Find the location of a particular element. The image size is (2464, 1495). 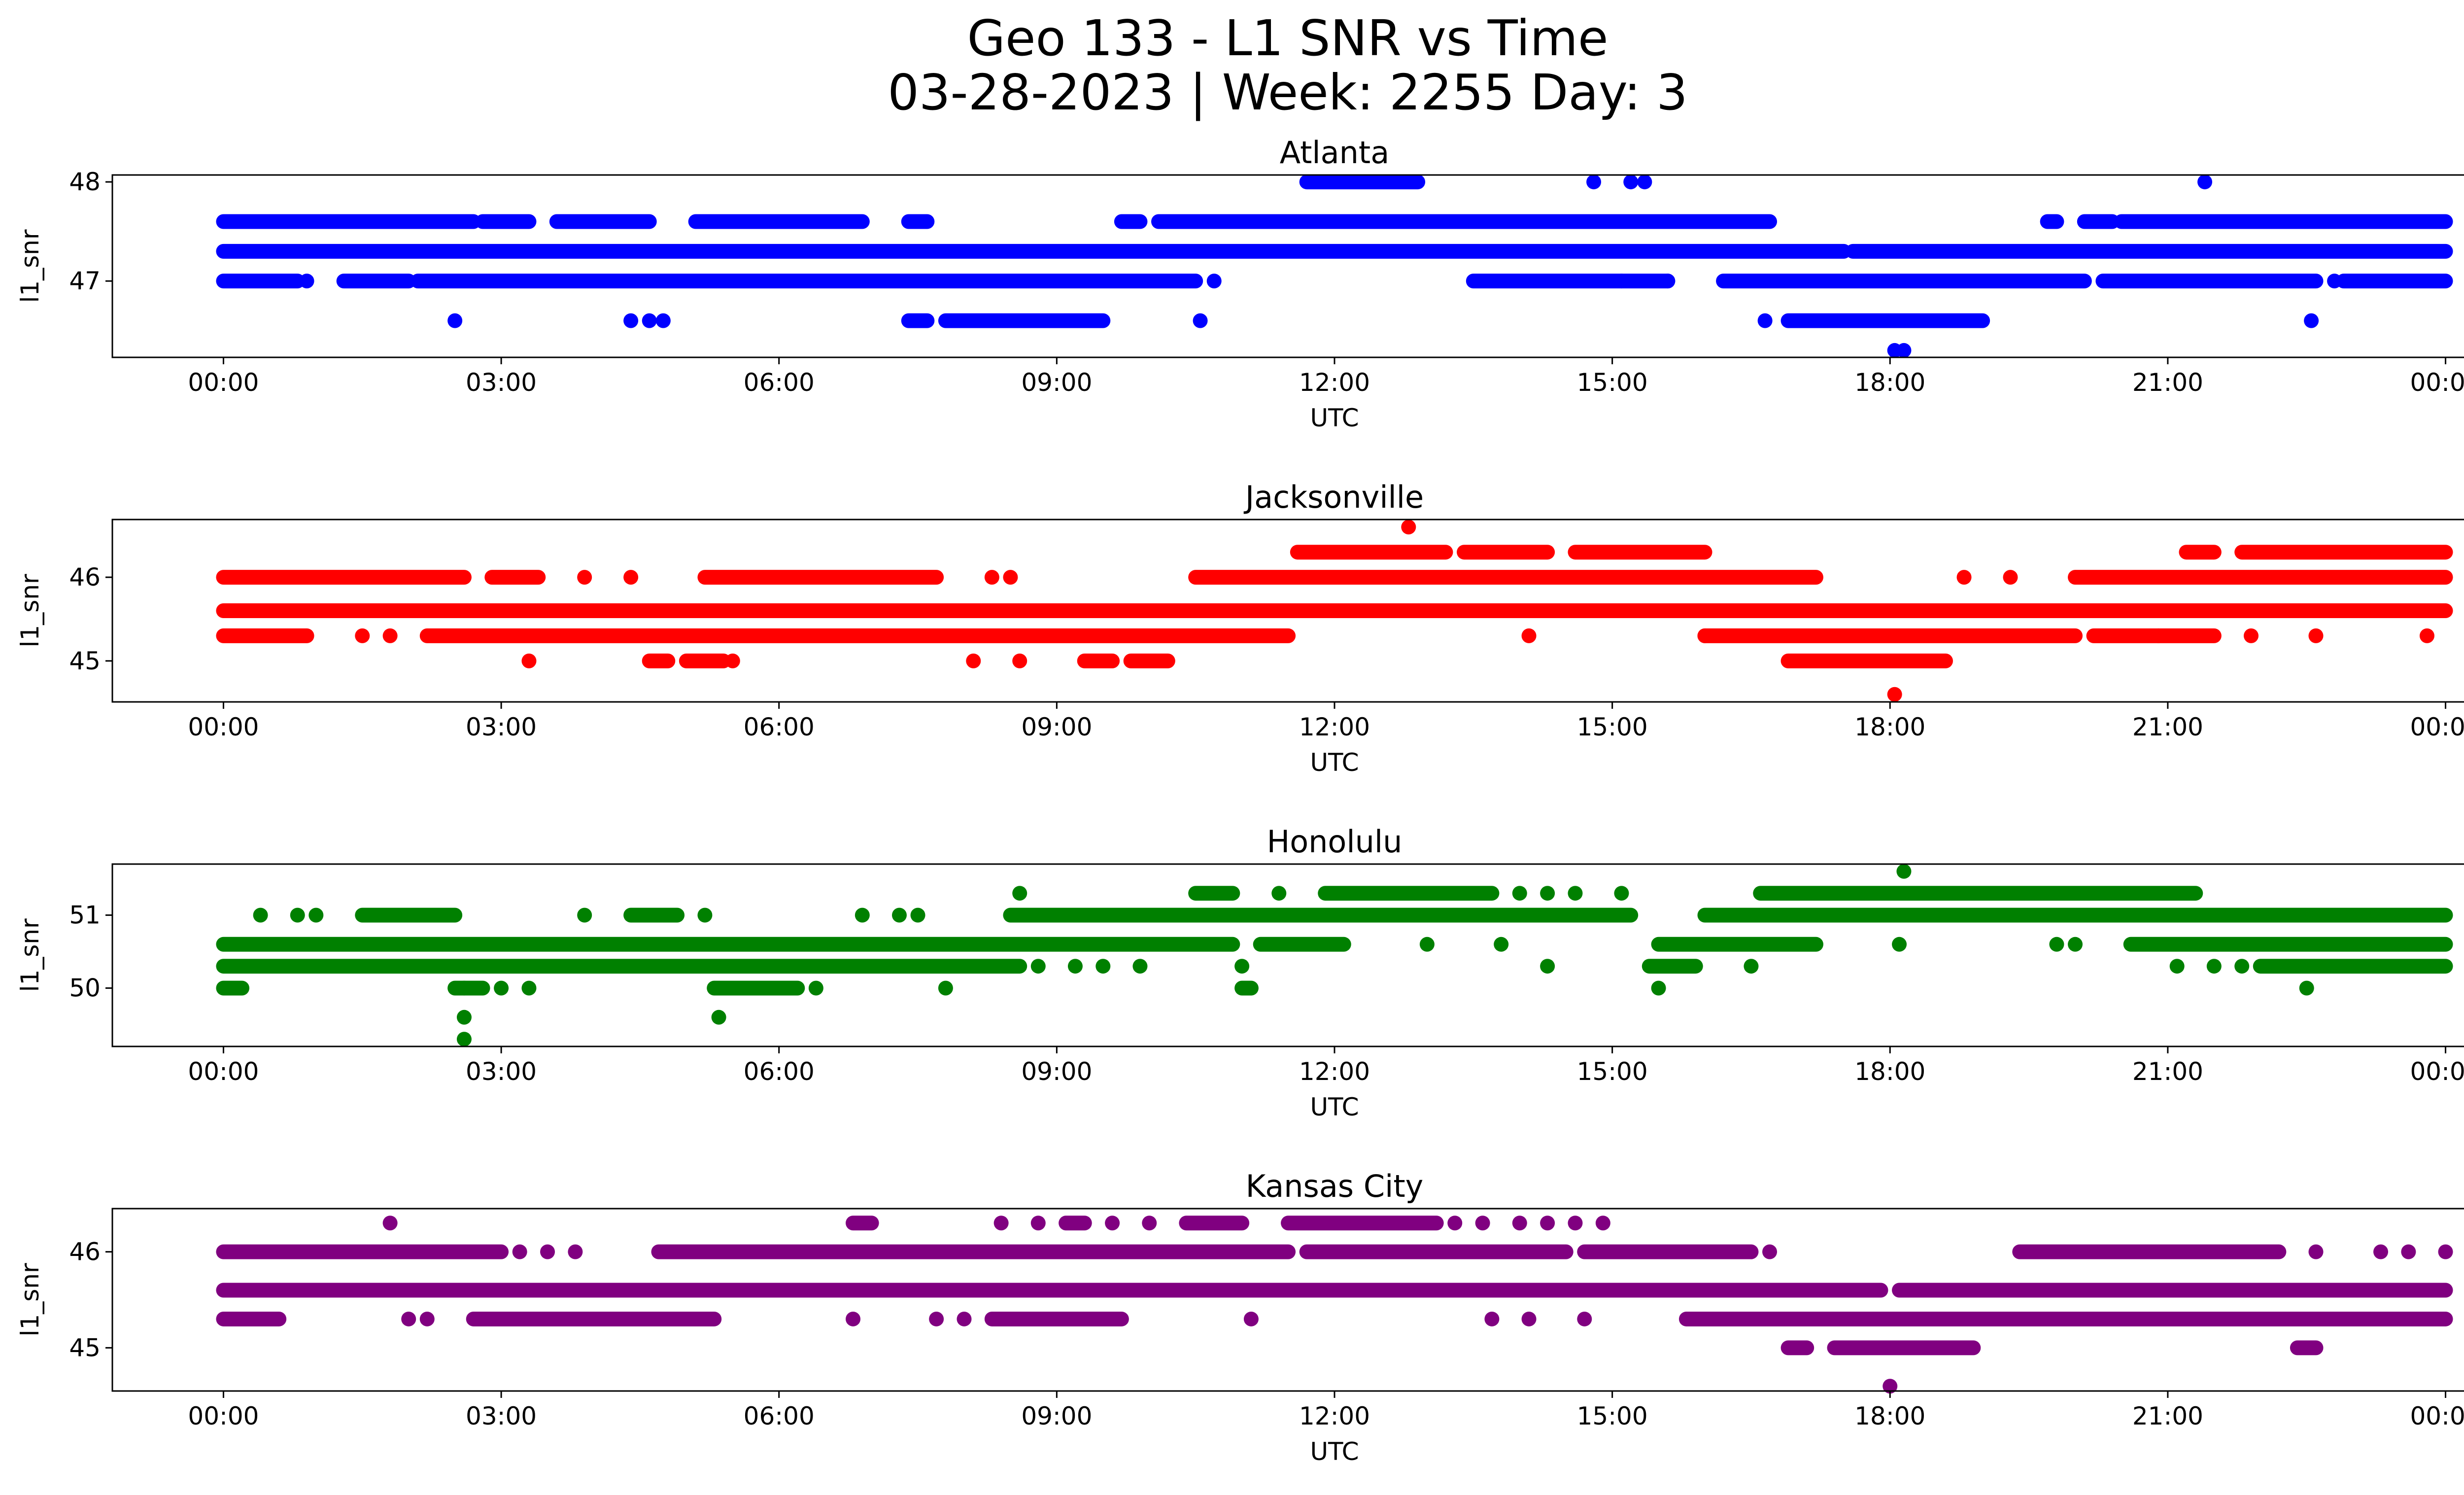

atlanta-y-tick-label: 47 is located at coordinates (85, 281).